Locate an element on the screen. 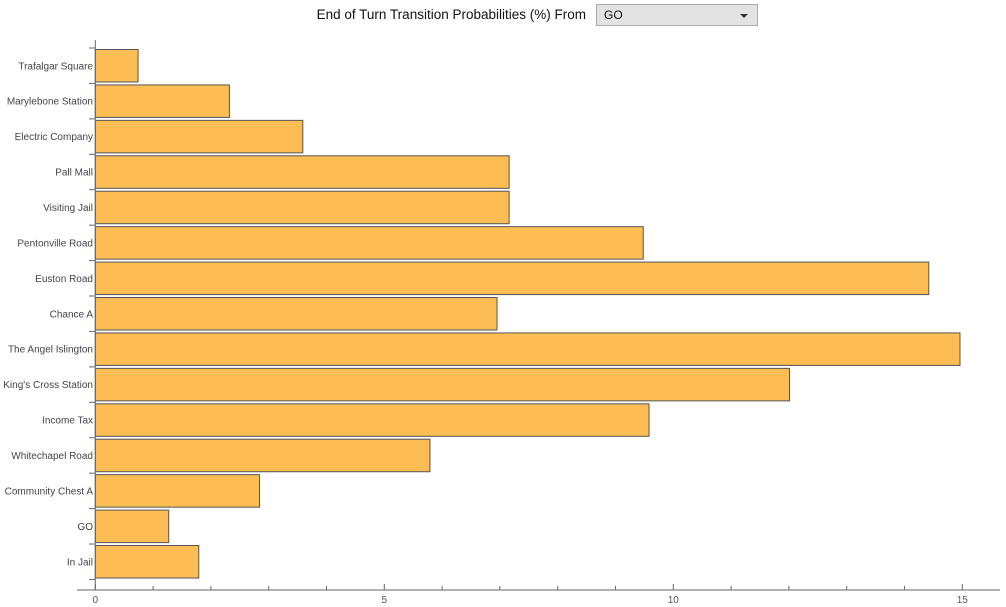  x-tick-label: 10 is located at coordinates (674, 600).